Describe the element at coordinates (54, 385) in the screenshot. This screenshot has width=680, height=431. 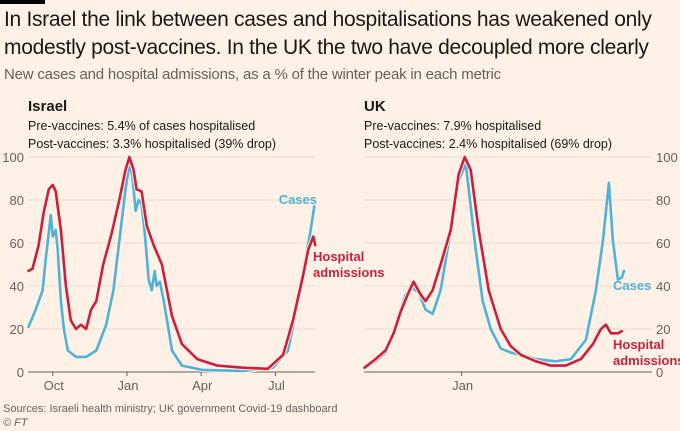
I see `israel-x-tick-label: Oct` at that location.